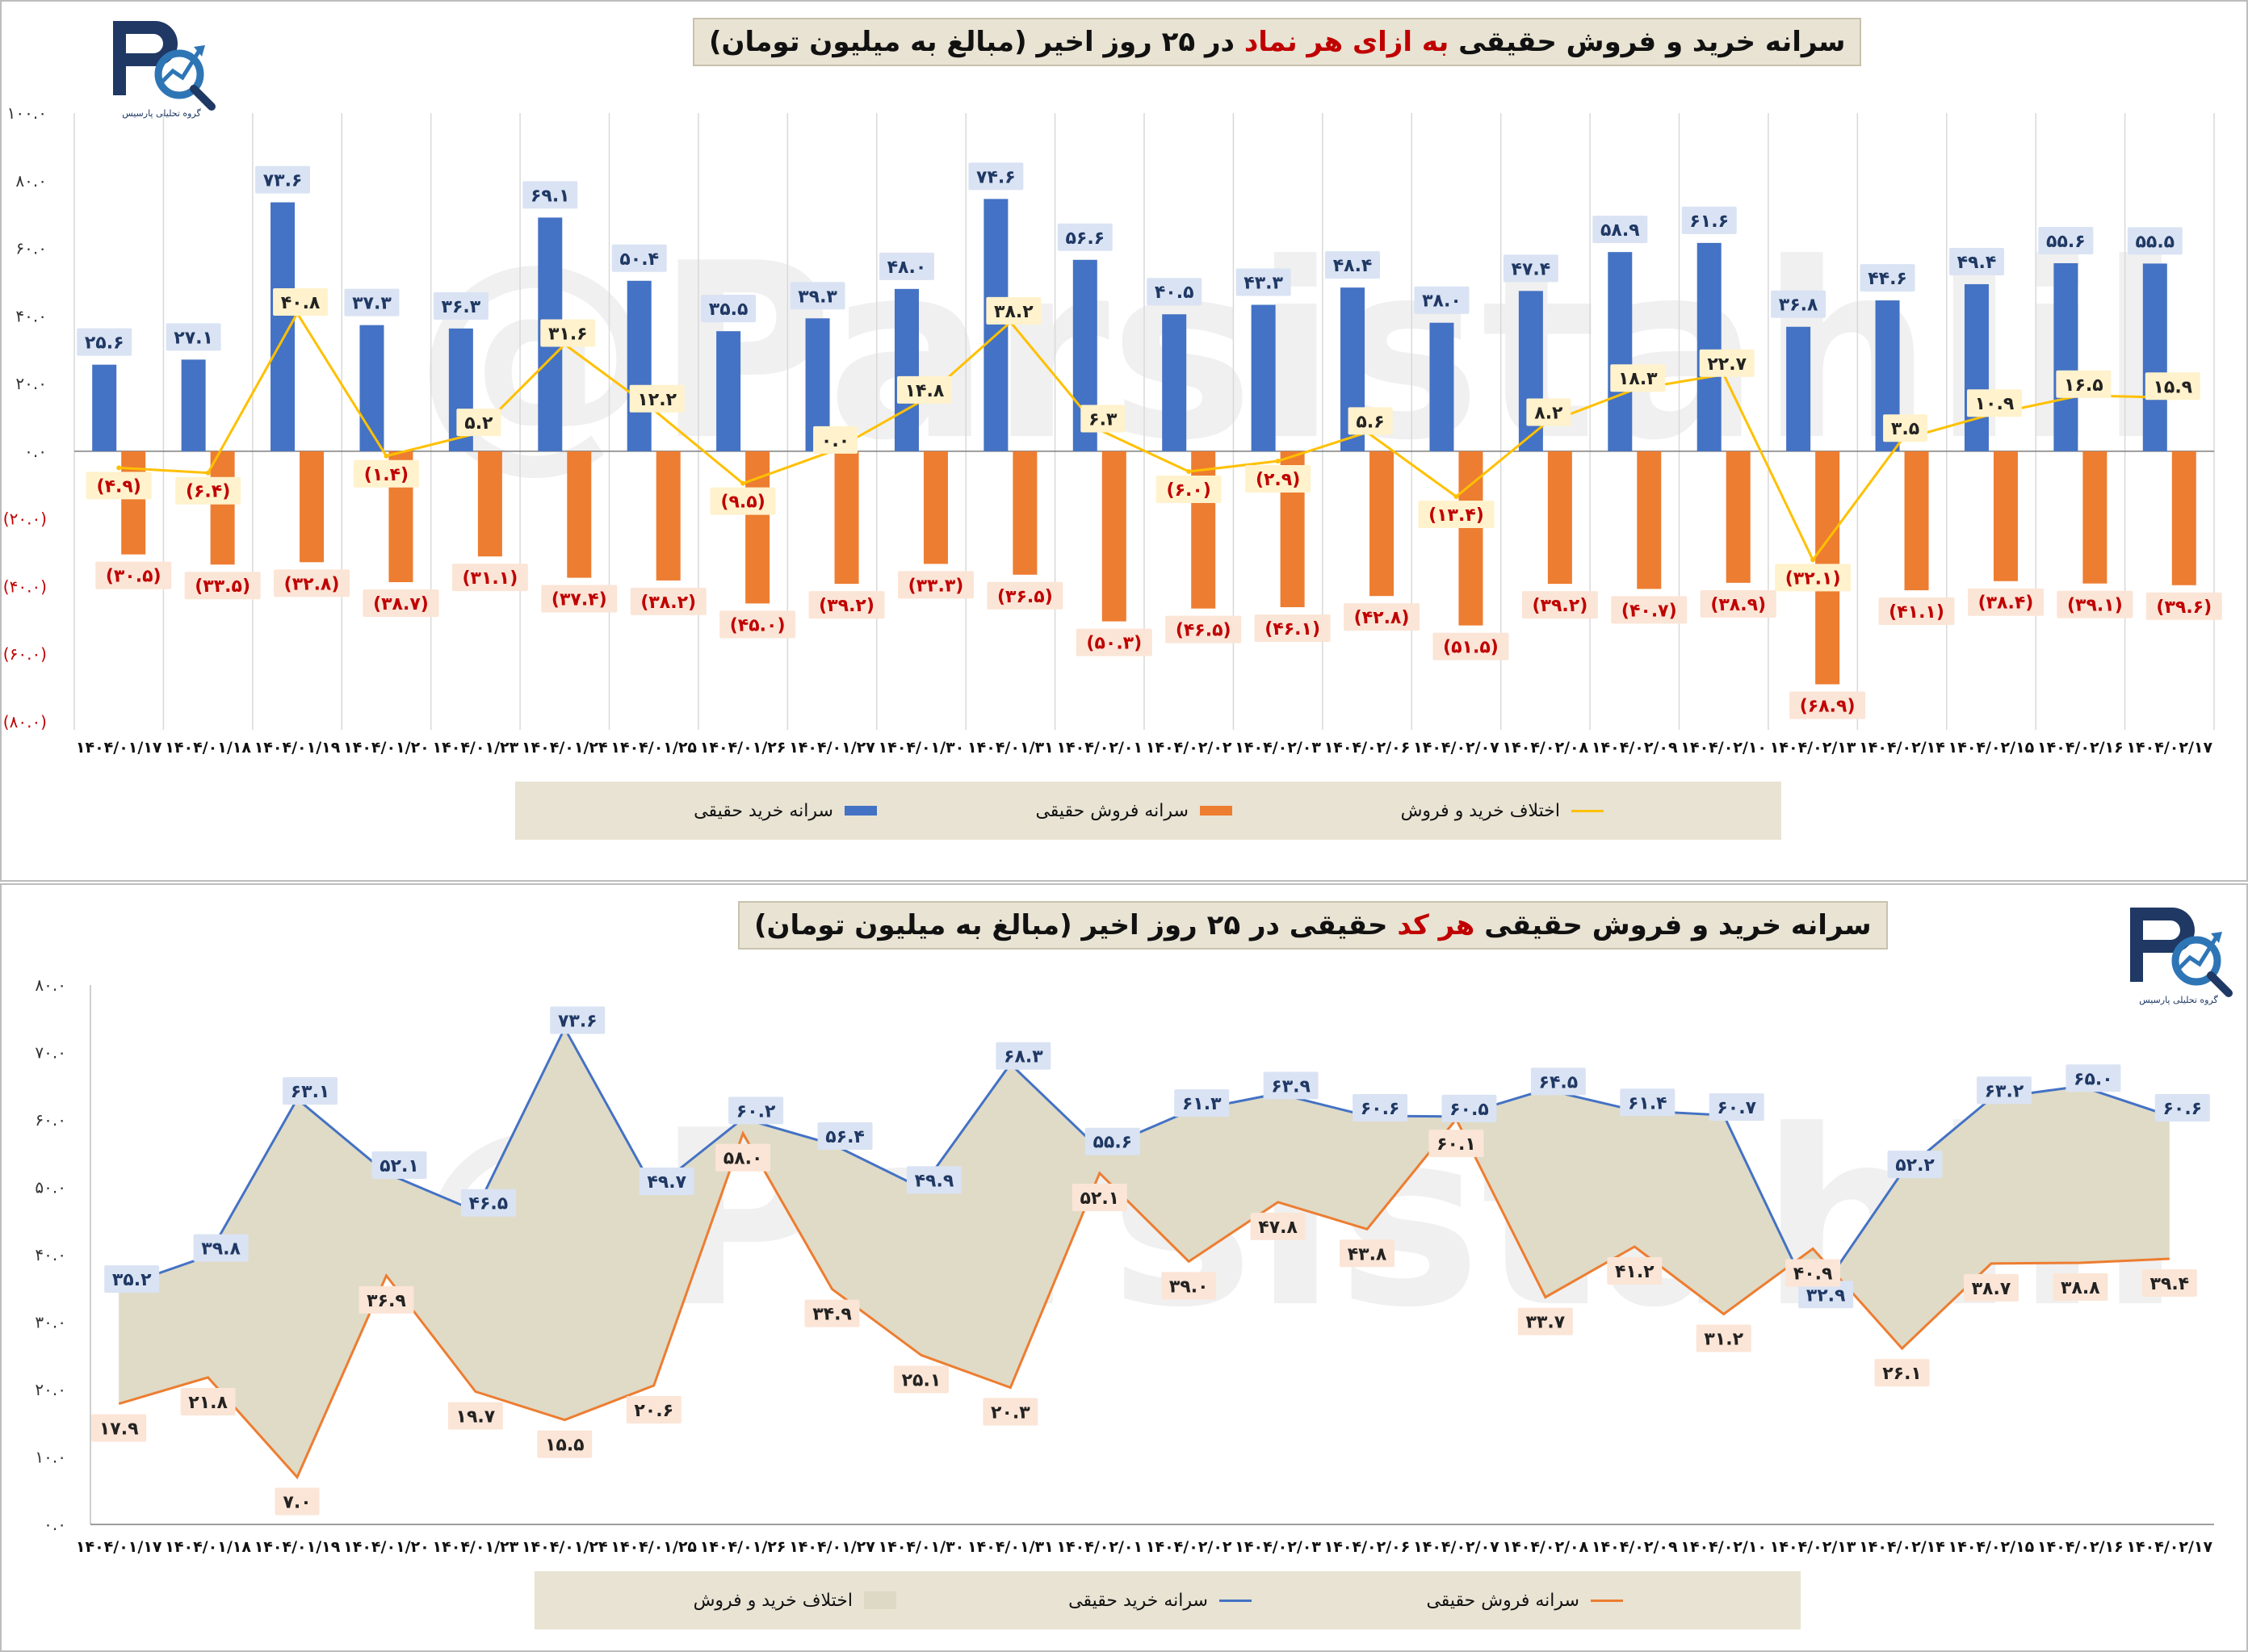 This screenshot has height=1652, width=2248. What do you see at coordinates (1189, 1286) in the screenshot?
I see `sell-data-label: ۳۹.۰` at bounding box center [1189, 1286].